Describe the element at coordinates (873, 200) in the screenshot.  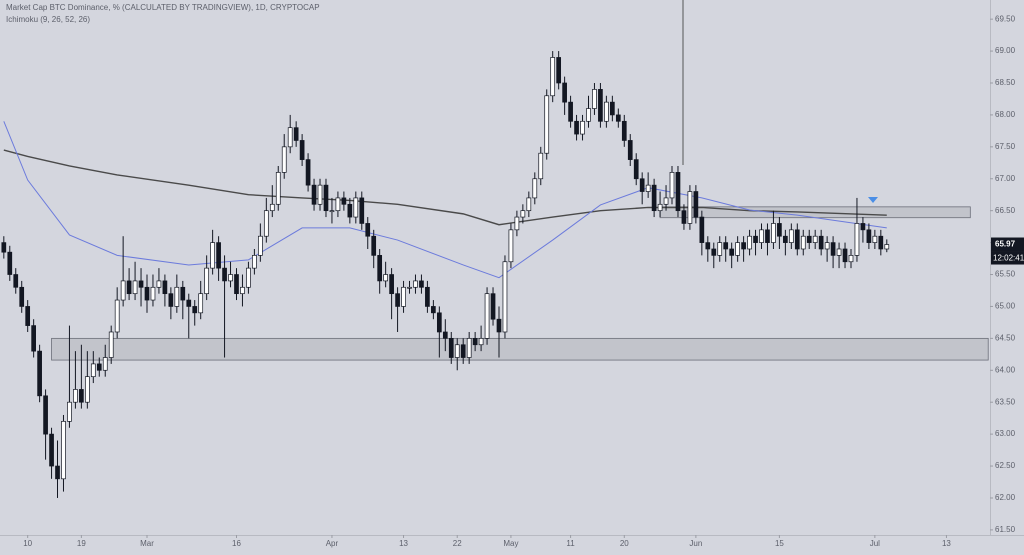
I see `marker` at that location.